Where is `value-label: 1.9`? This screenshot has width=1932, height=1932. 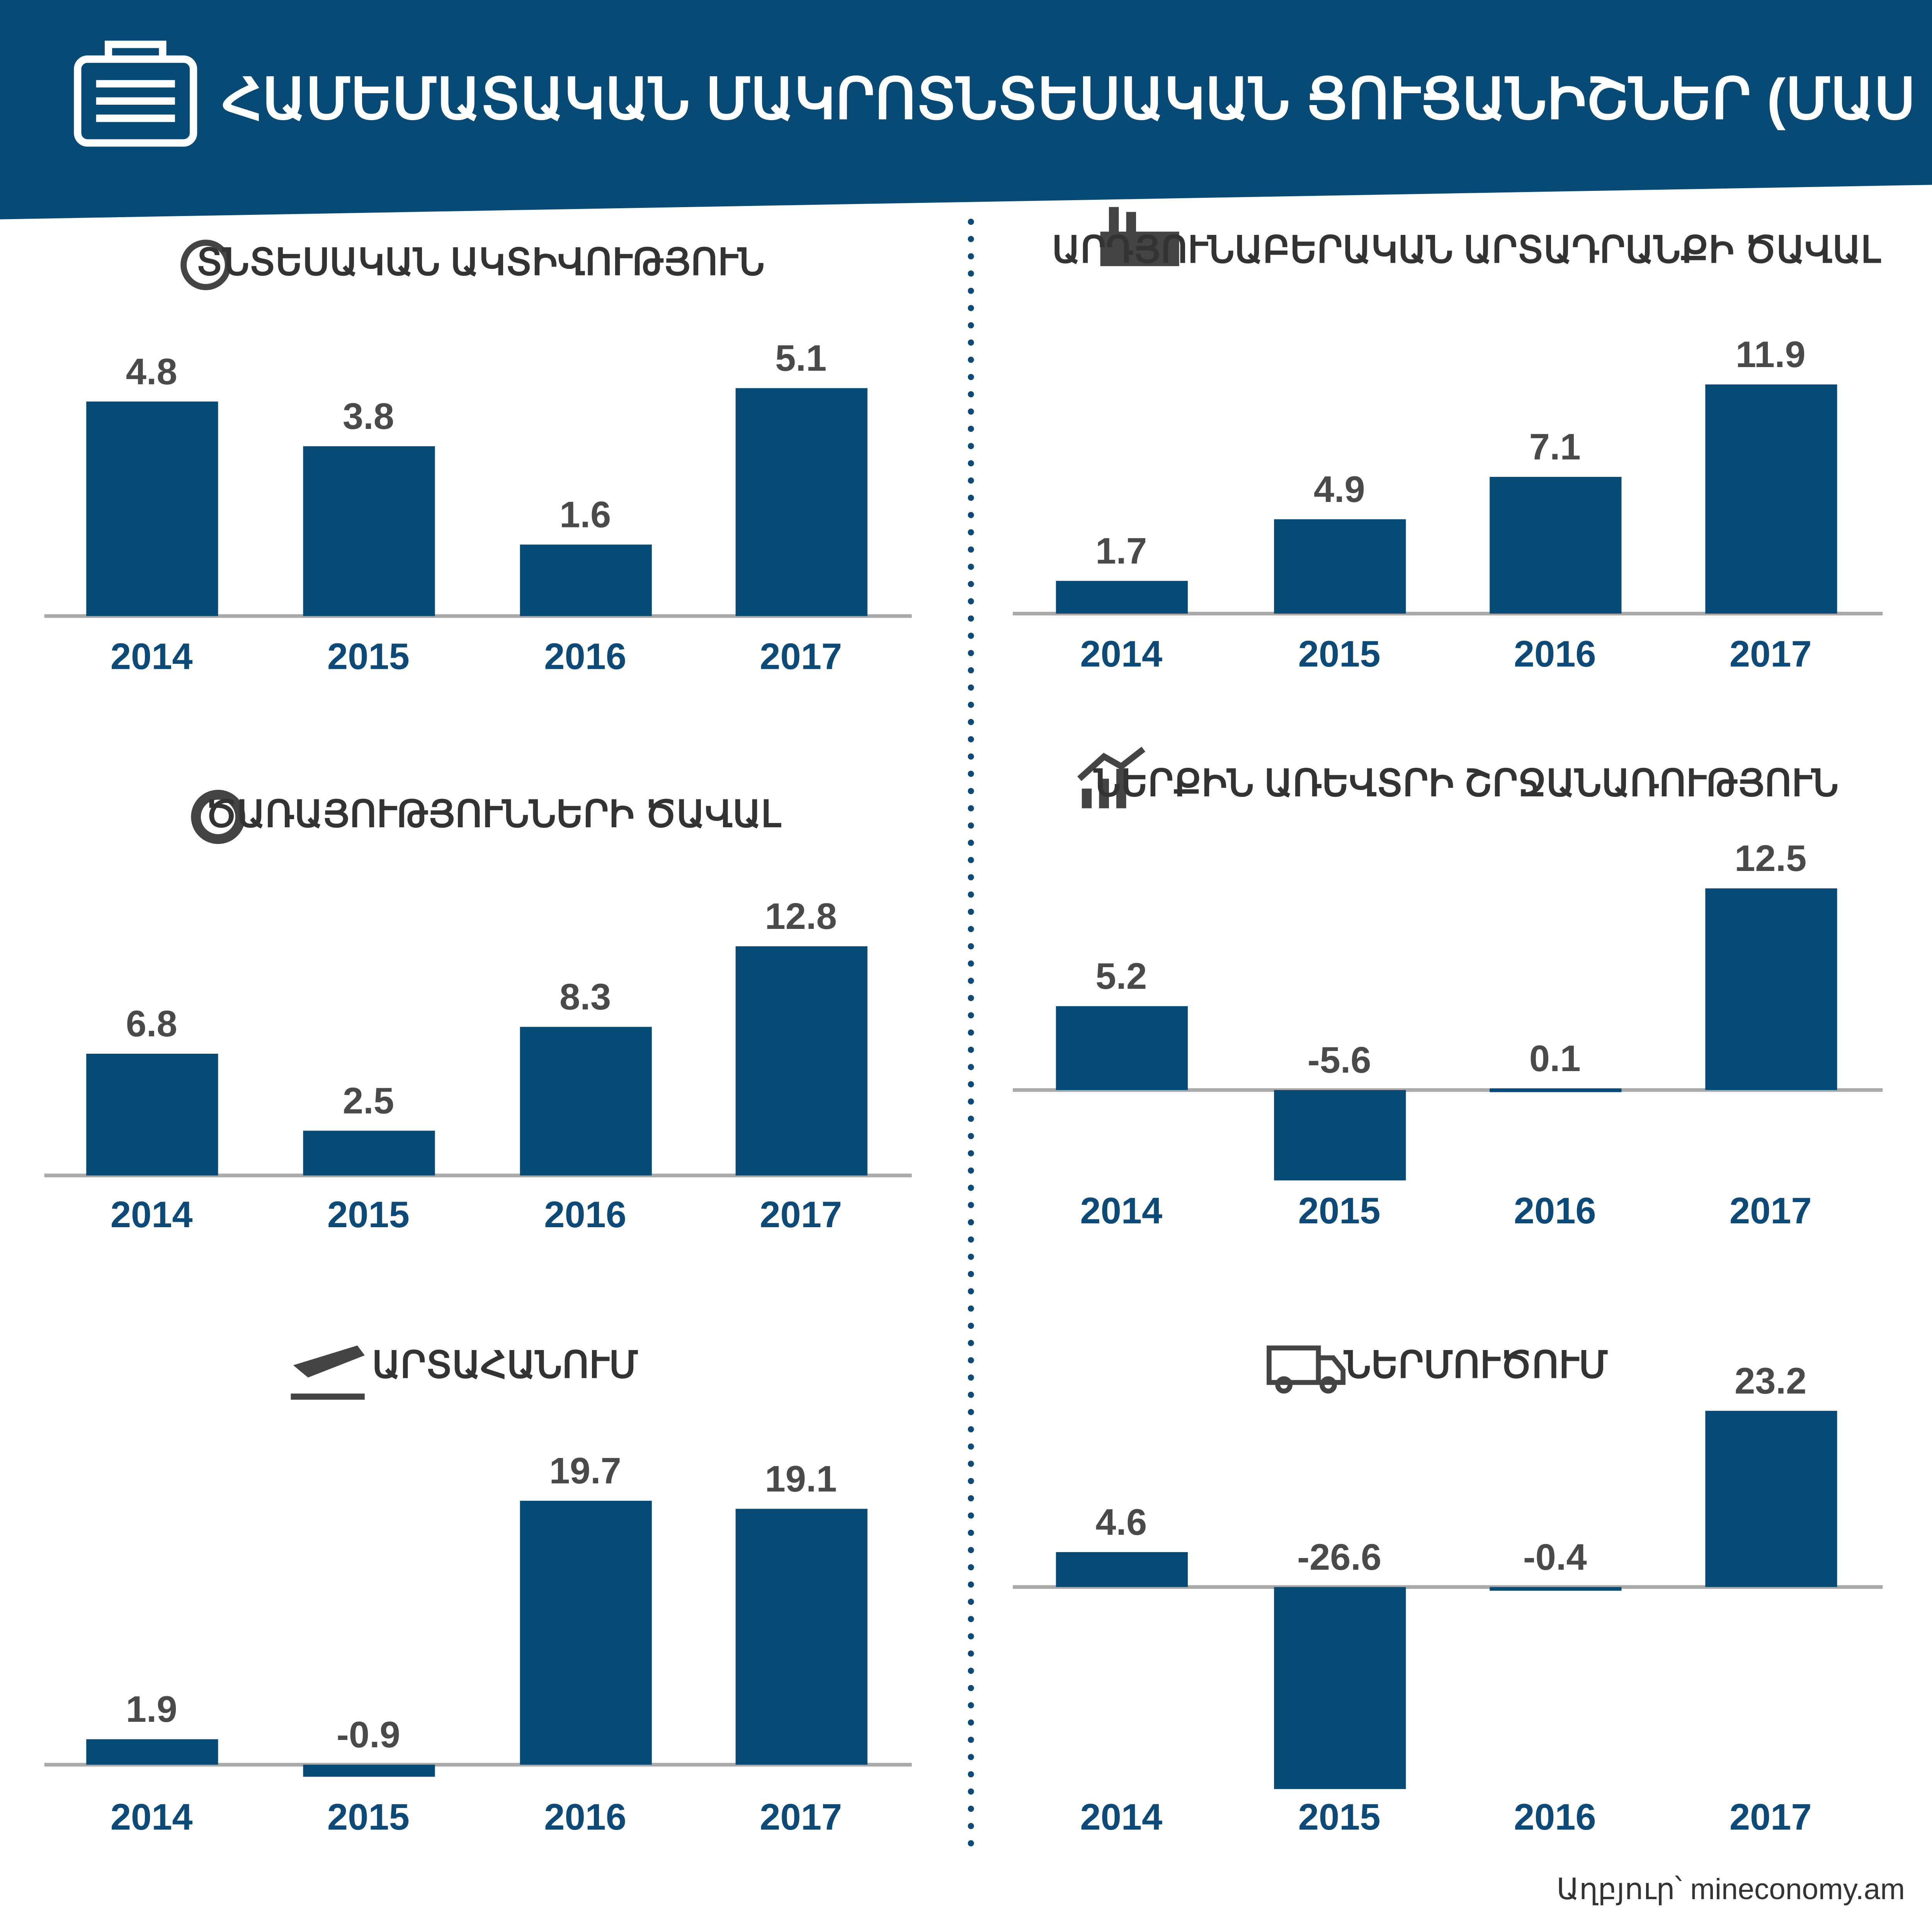 value-label: 1.9 is located at coordinates (152, 1710).